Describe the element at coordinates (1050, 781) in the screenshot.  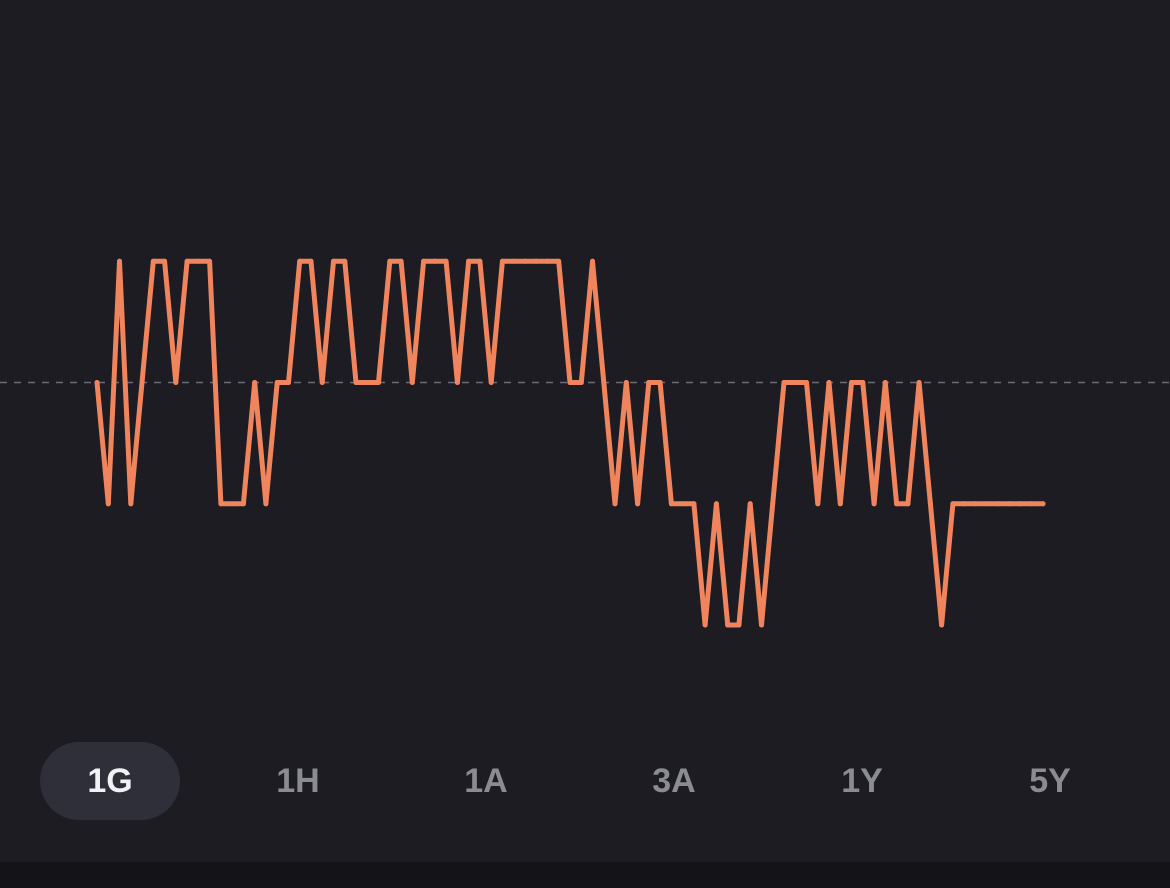
I see `range-button-5y: 5Y` at that location.